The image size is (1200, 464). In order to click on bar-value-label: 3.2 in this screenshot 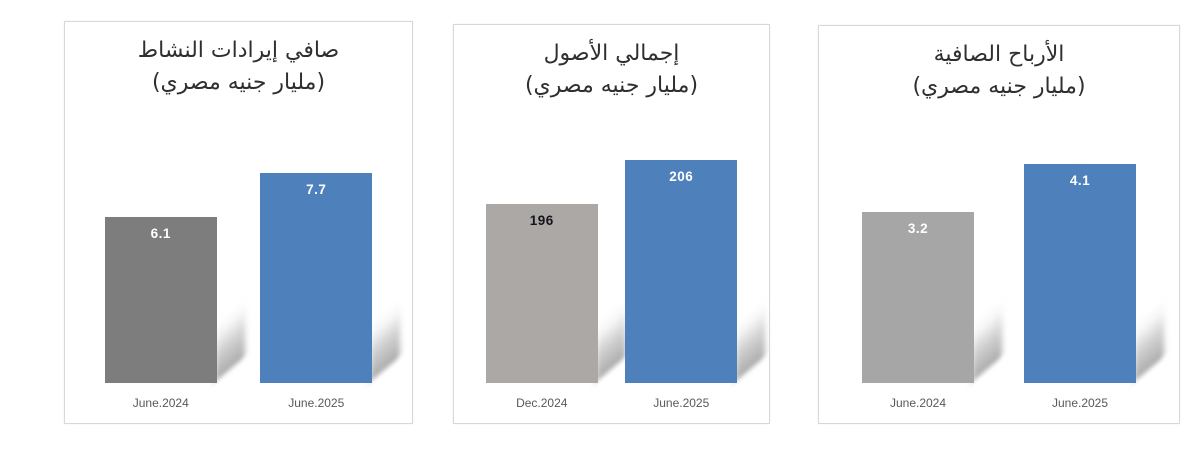, I will do `click(918, 228)`.